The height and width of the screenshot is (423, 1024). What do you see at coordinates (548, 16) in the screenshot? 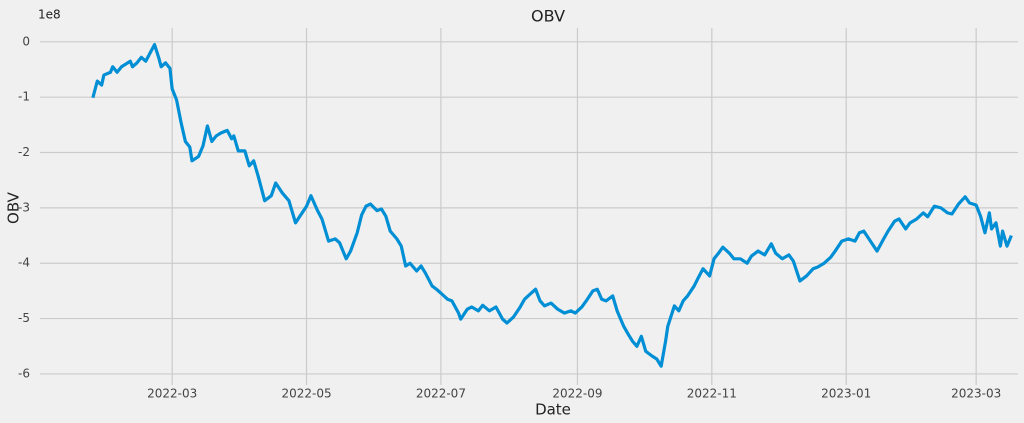
I see `chart-title: OBV` at bounding box center [548, 16].